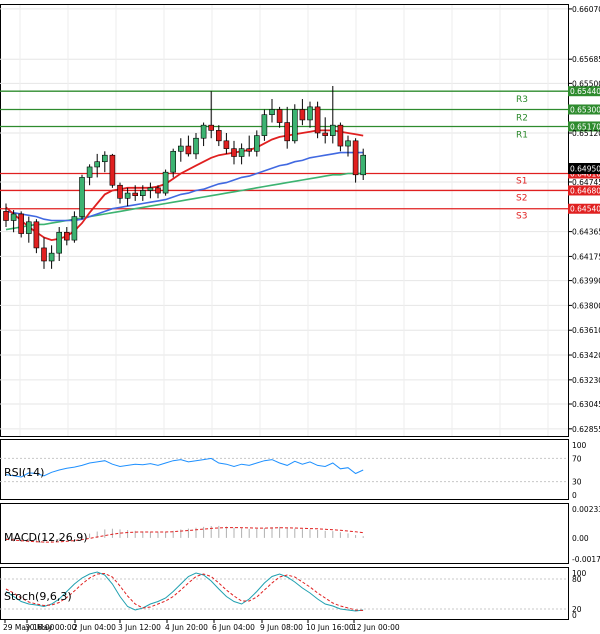  Describe the element at coordinates (94, 627) in the screenshot. I see `time-tick-label: 2 Jun 04:00` at that location.